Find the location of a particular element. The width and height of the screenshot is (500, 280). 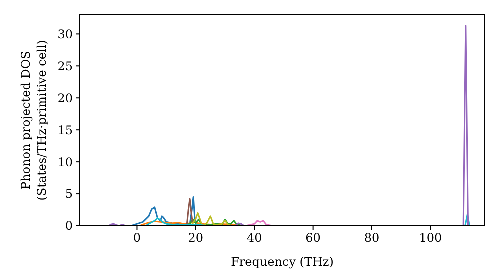

x-tick-label: 60 is located at coordinates (313, 238).